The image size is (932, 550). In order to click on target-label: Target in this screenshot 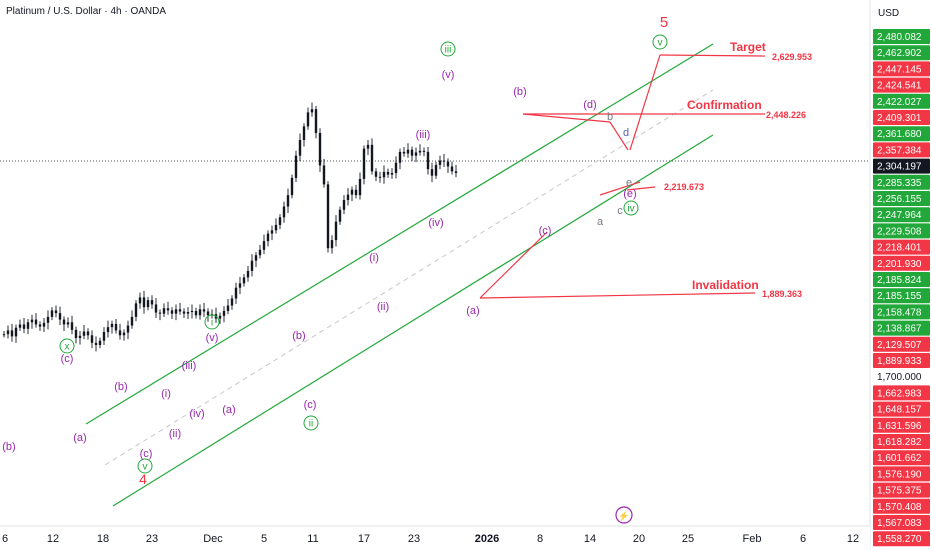, I will do `click(748, 47)`.